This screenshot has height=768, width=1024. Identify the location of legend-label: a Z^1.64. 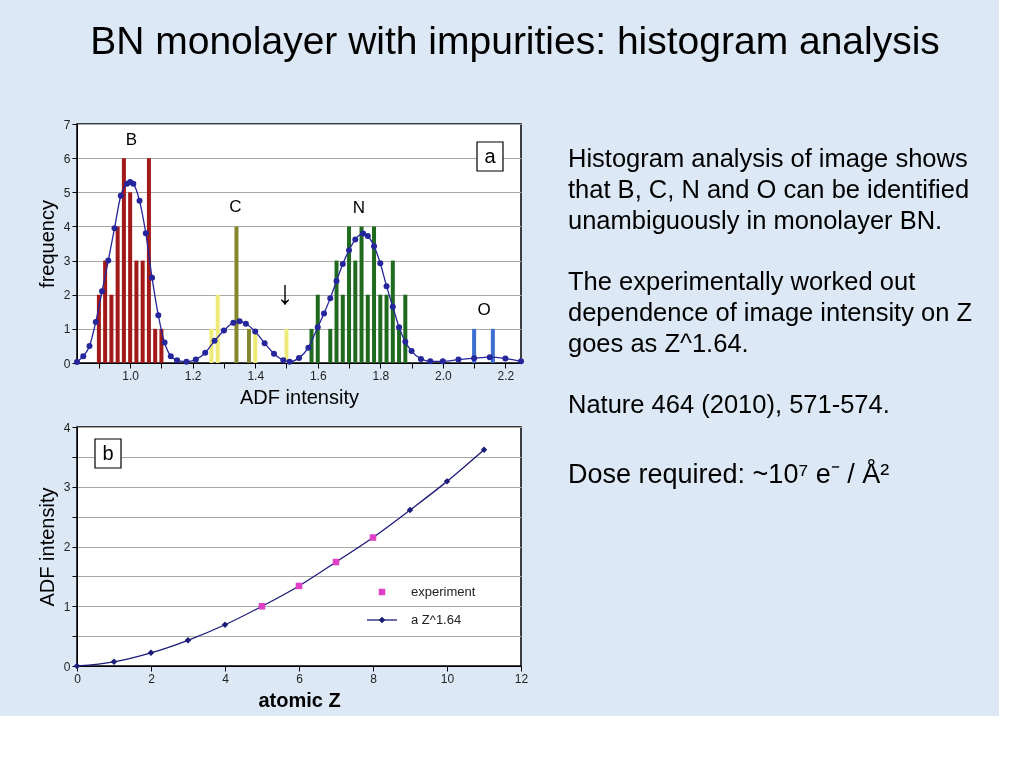
(436, 619).